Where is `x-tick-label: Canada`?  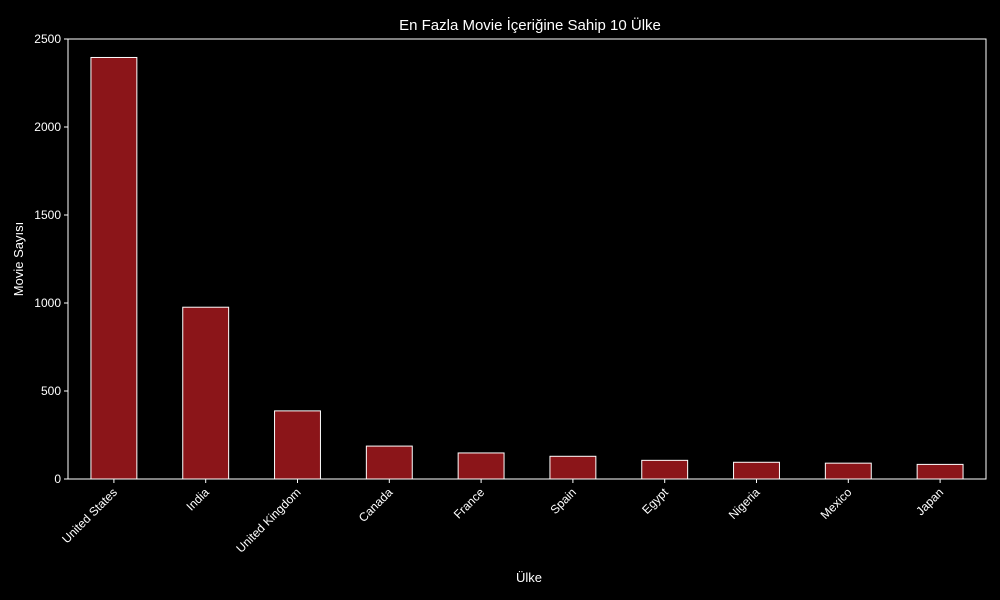
x-tick-label: Canada is located at coordinates (376, 505).